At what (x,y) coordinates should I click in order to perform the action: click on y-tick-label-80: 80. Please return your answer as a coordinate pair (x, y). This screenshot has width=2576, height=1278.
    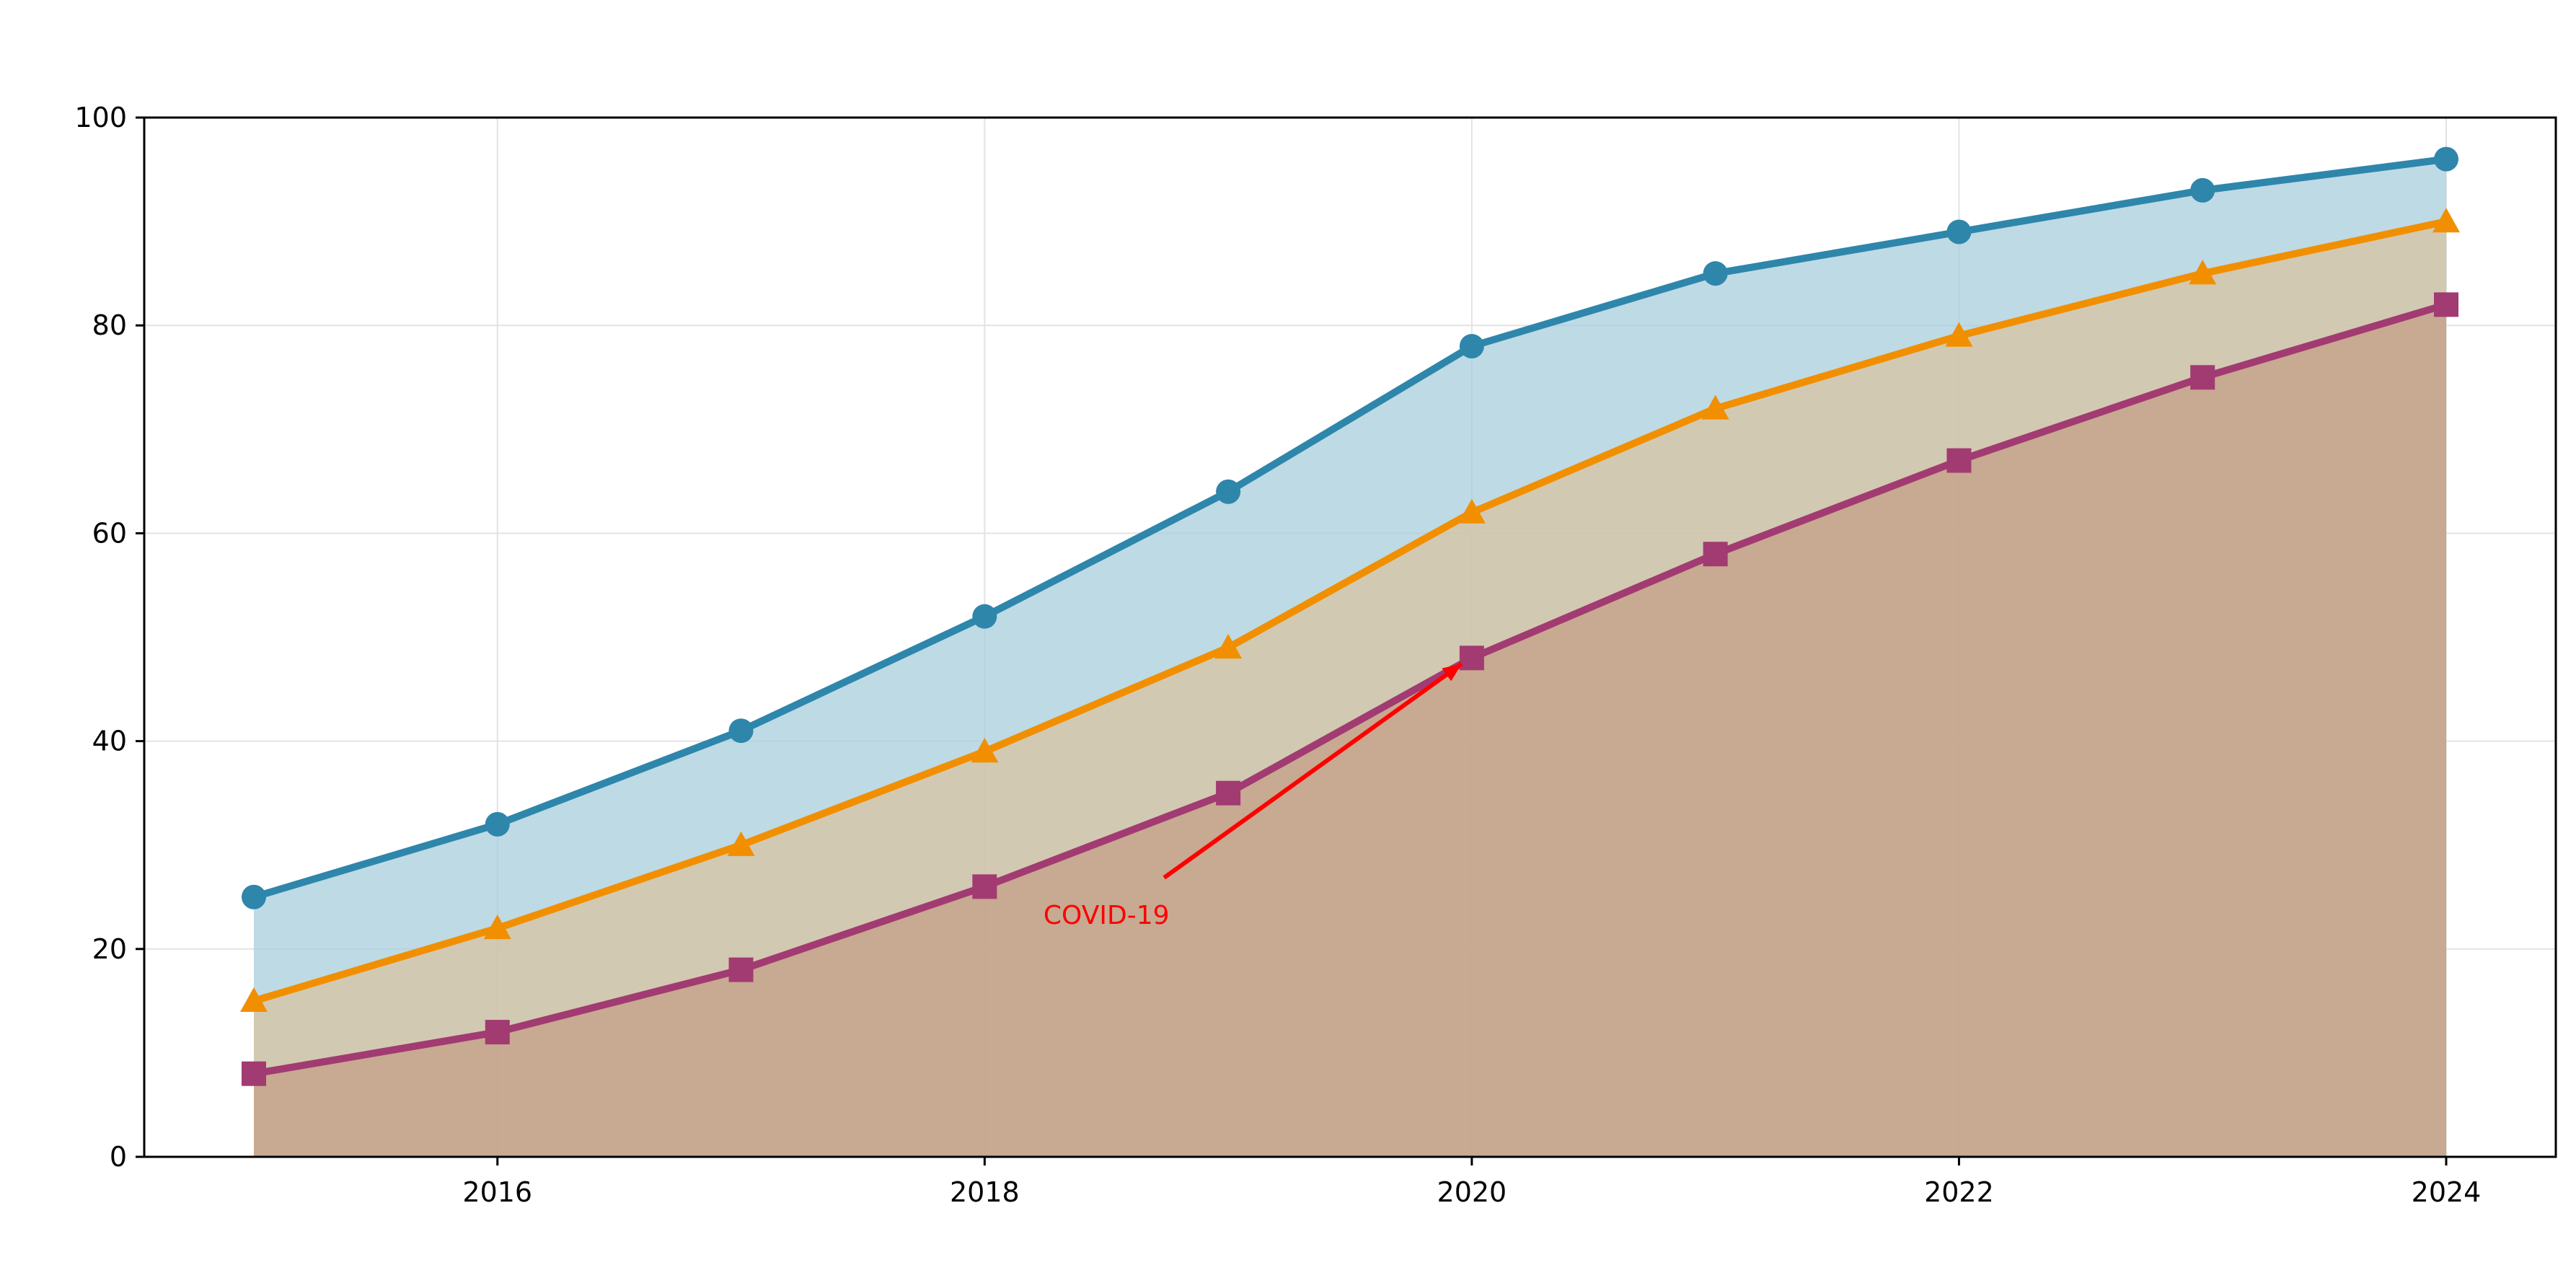
    Looking at the image, I should click on (109, 325).